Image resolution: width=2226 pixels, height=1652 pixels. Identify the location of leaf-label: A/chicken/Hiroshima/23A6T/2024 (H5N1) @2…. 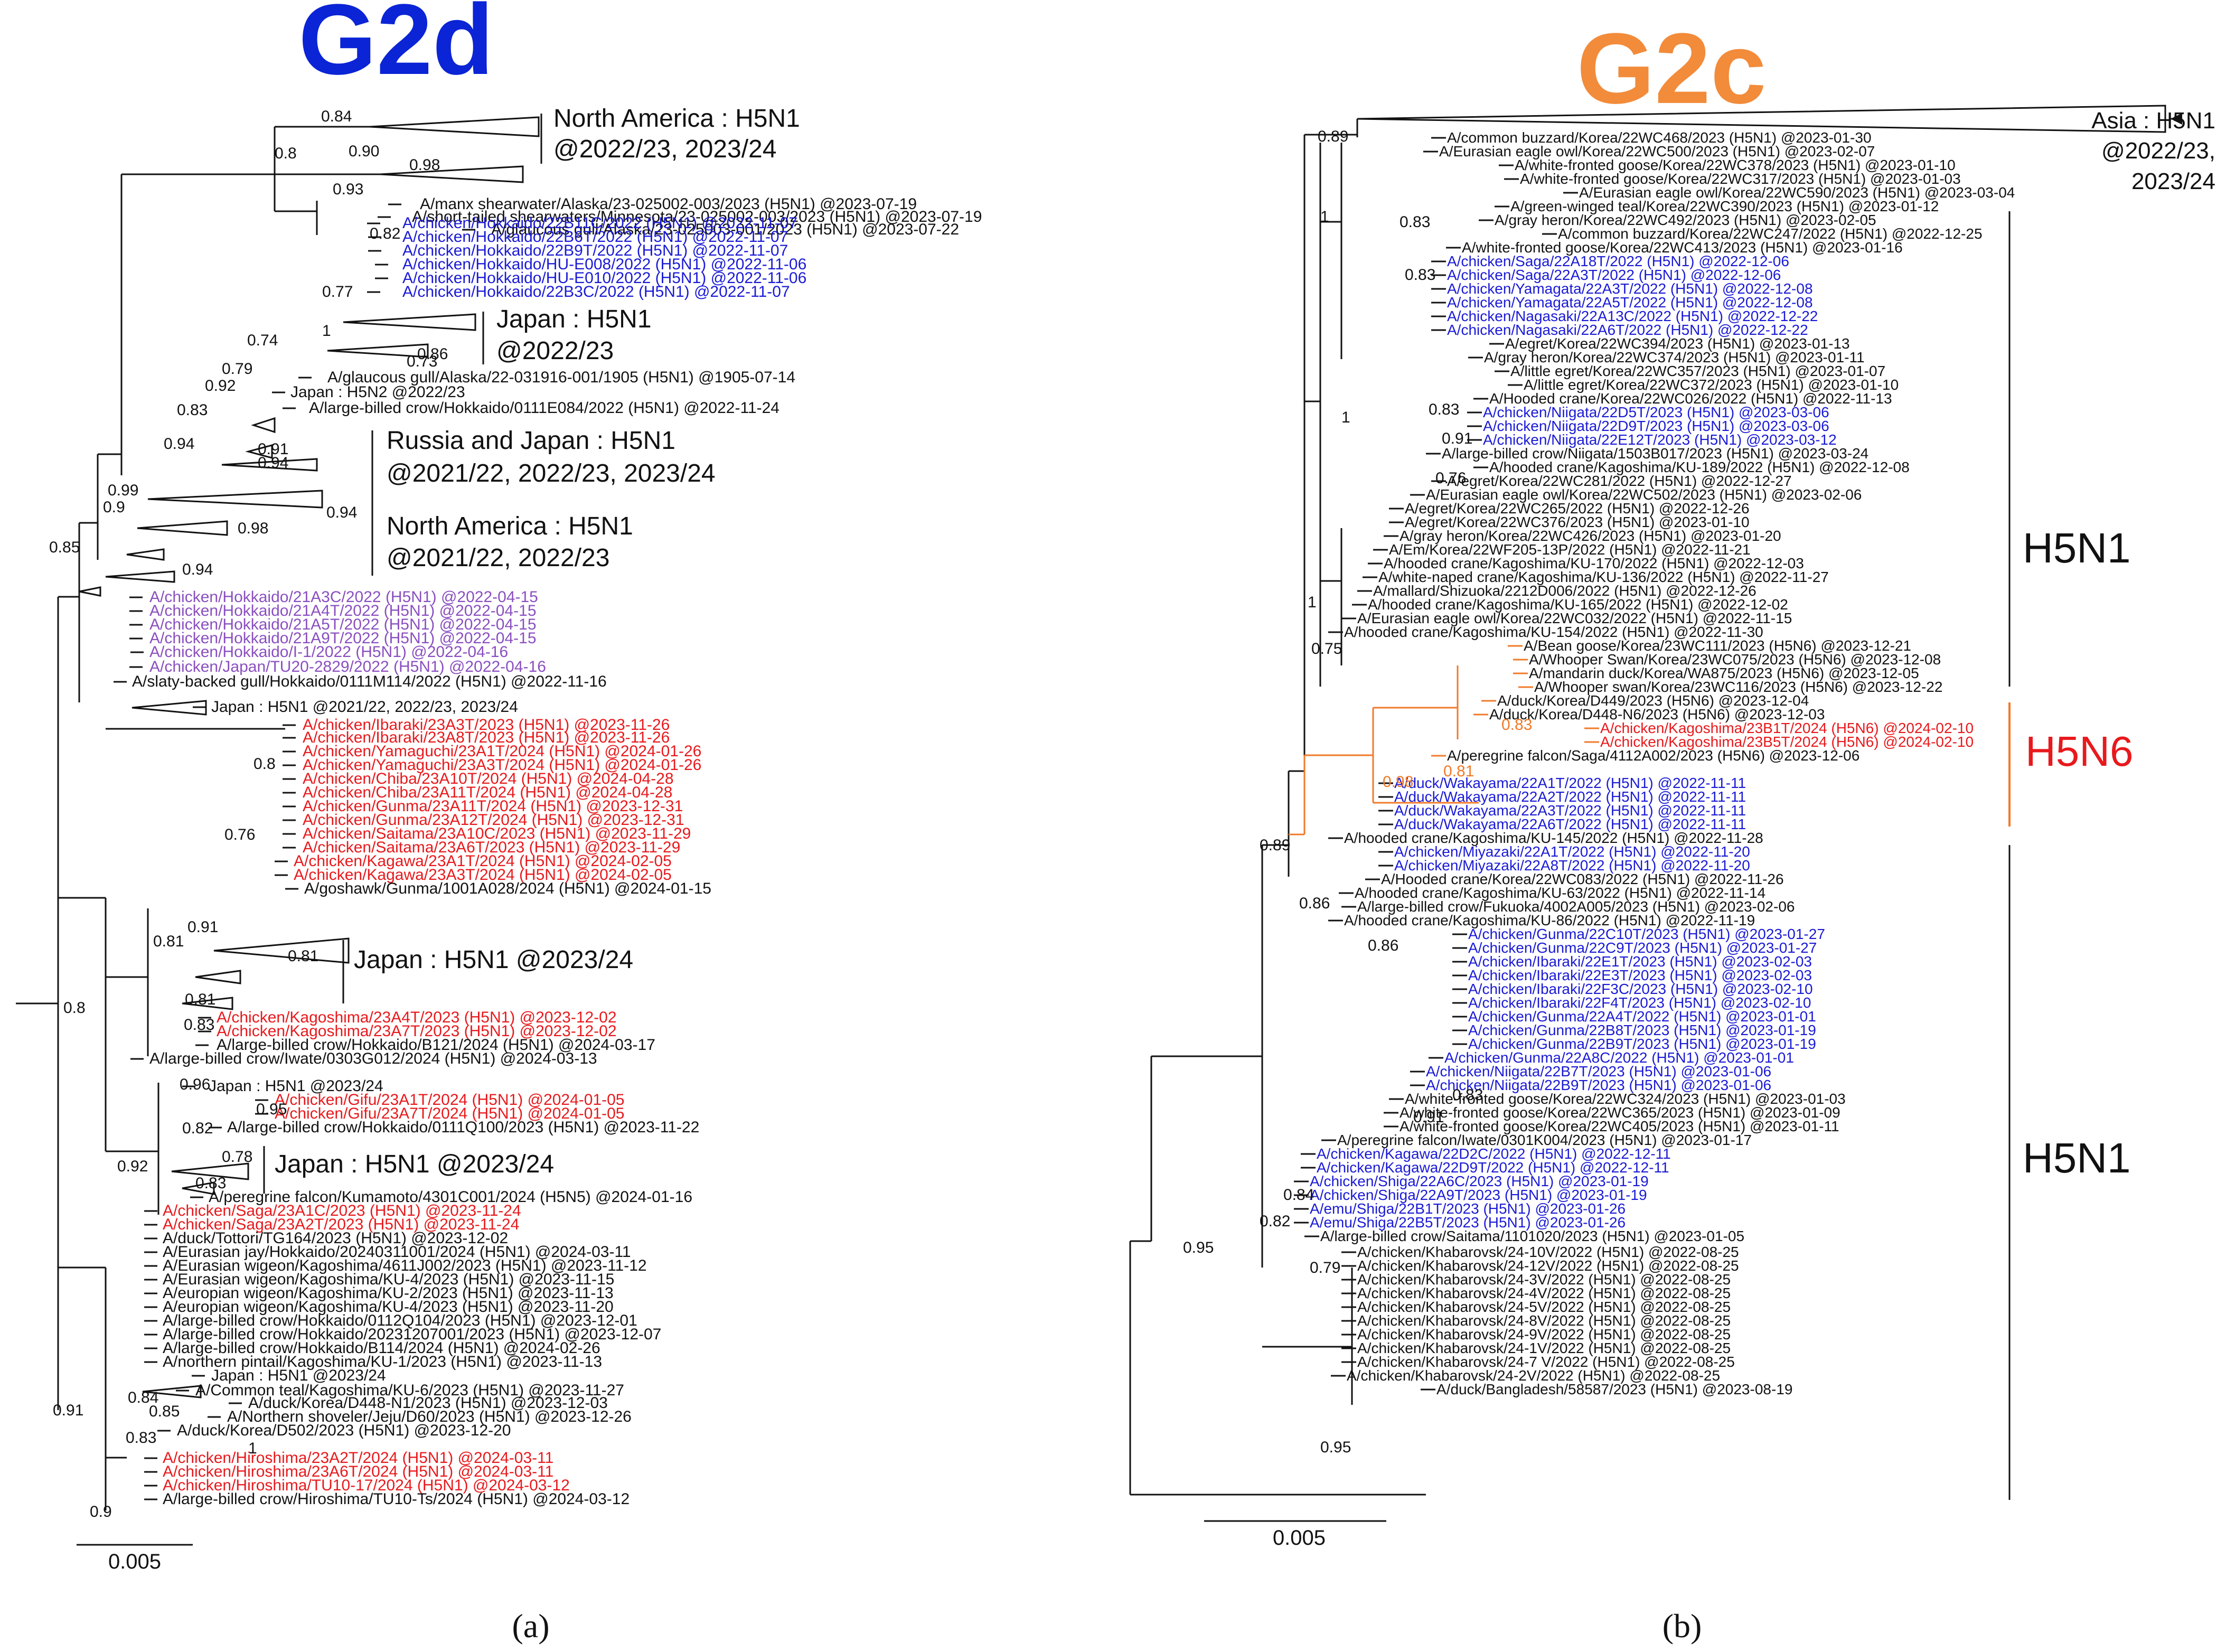
(358, 1471).